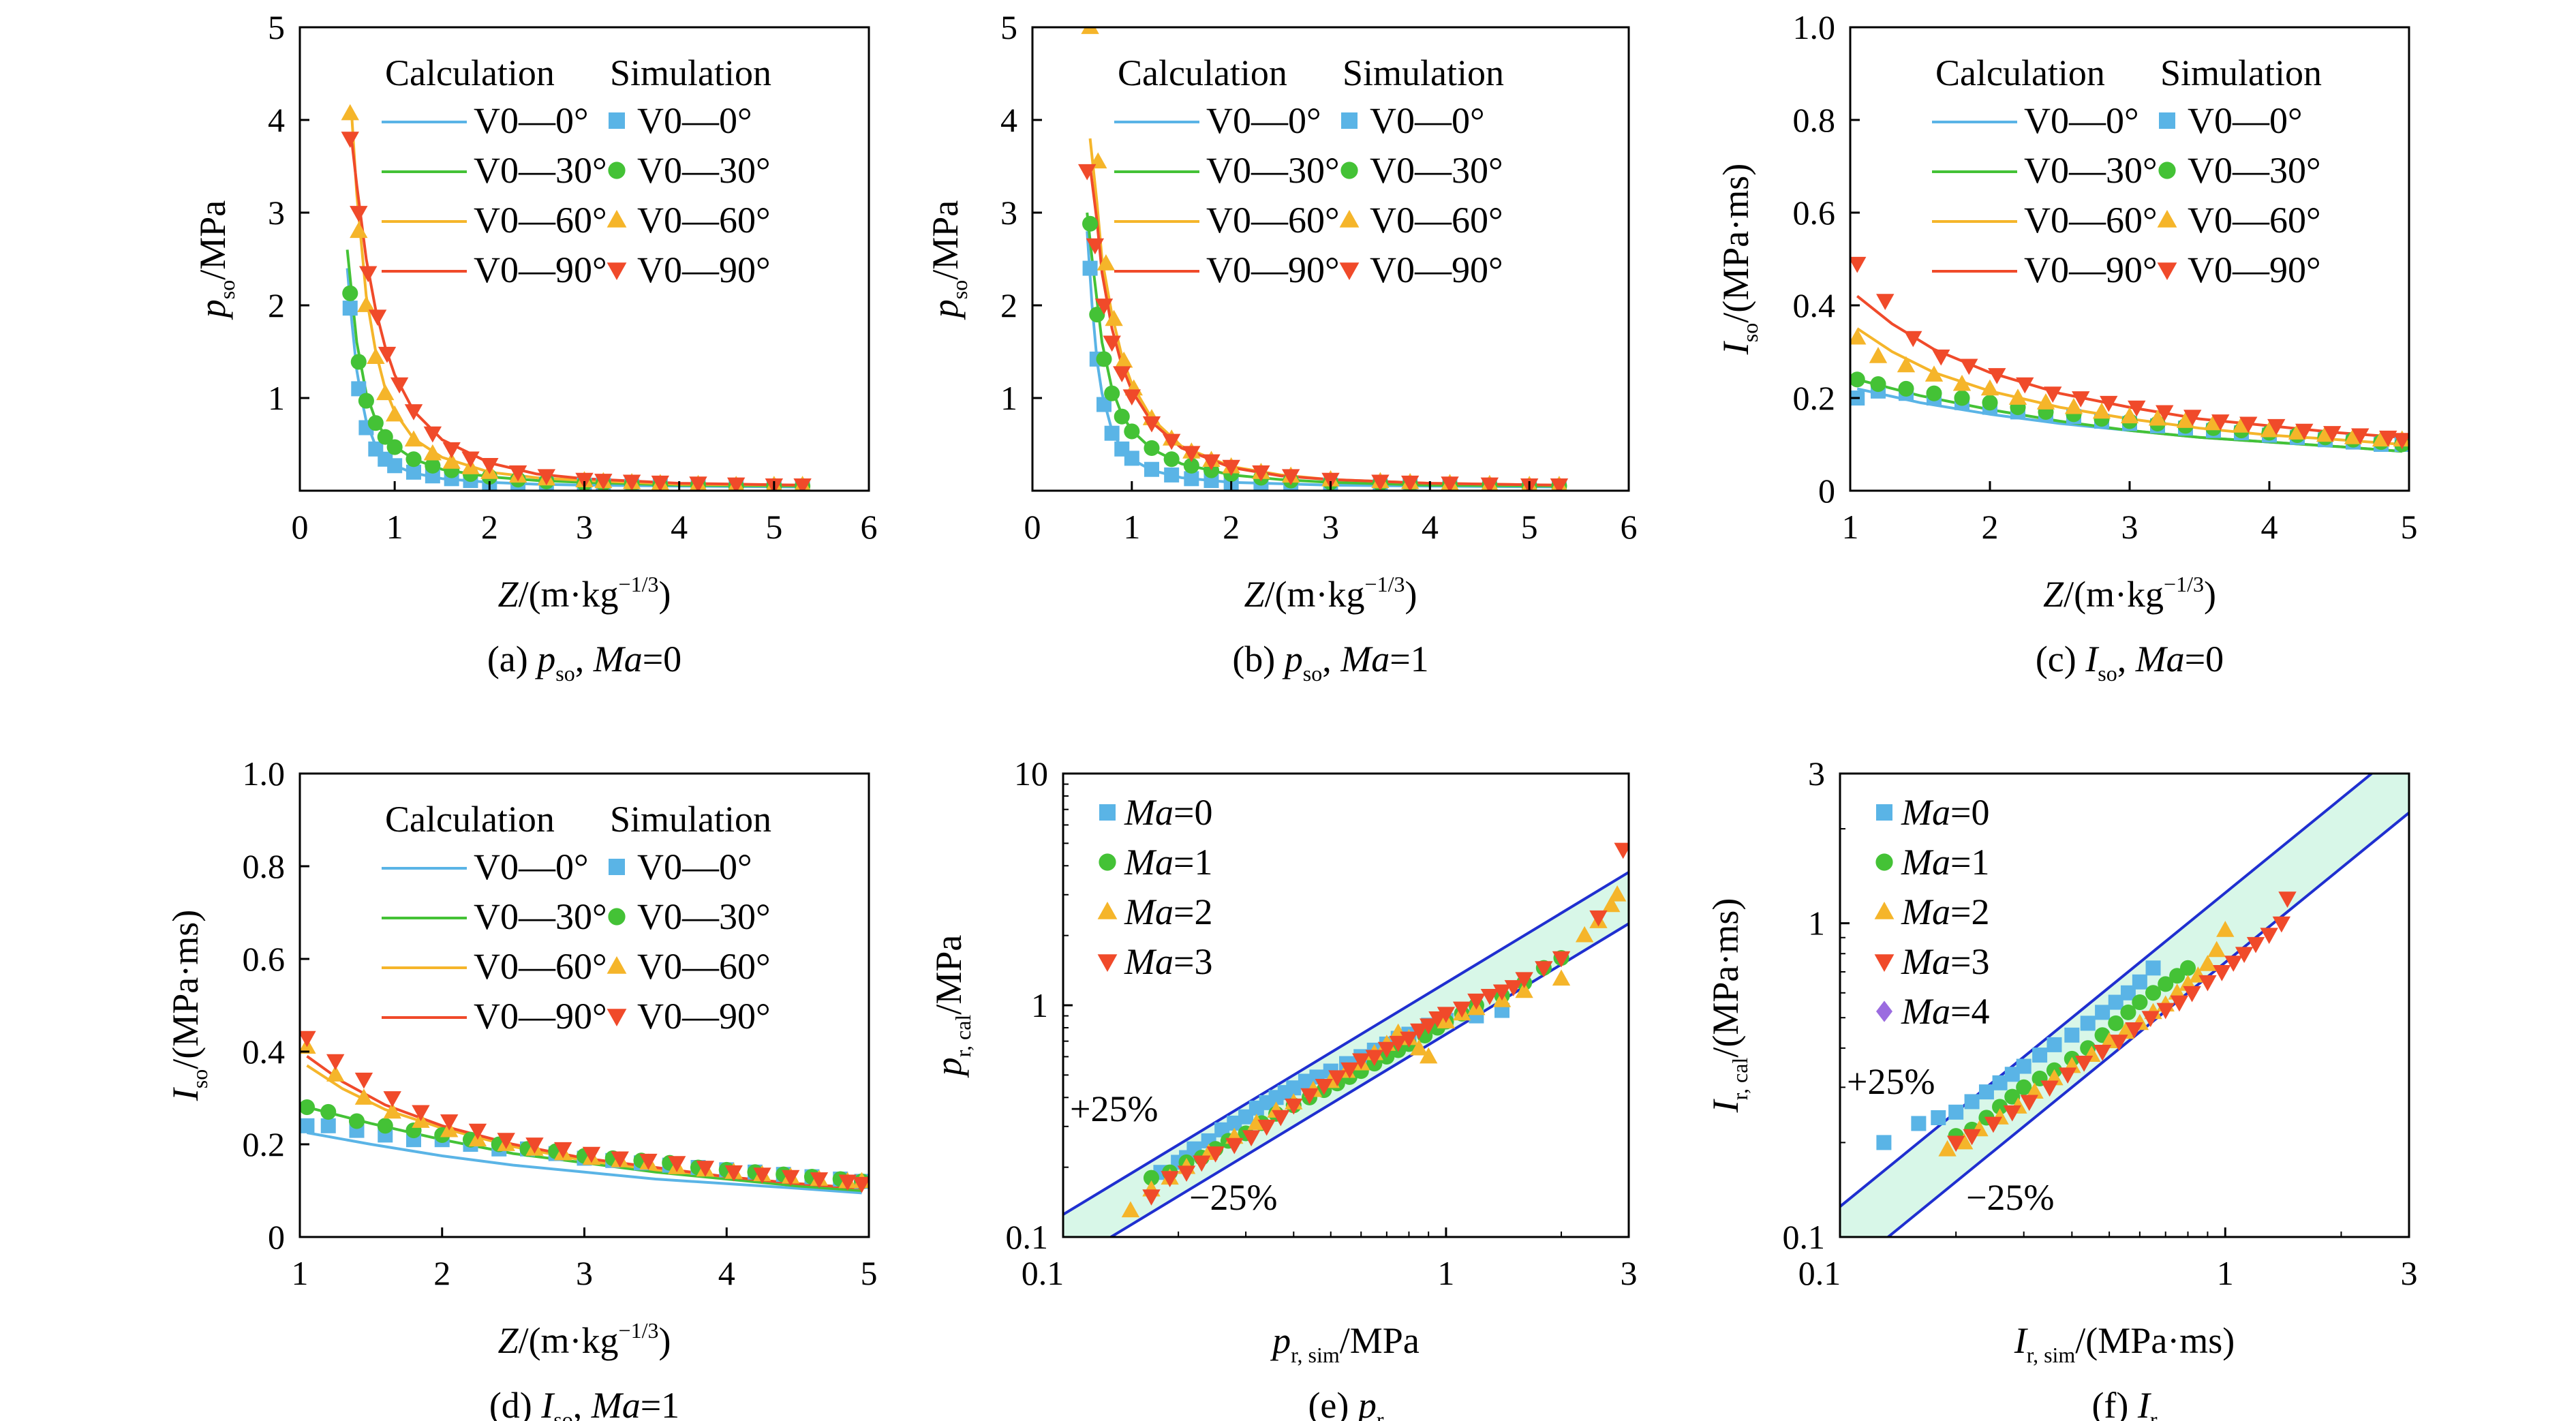  I want to click on legend-sim-label: V0—60°, so click(704, 966).